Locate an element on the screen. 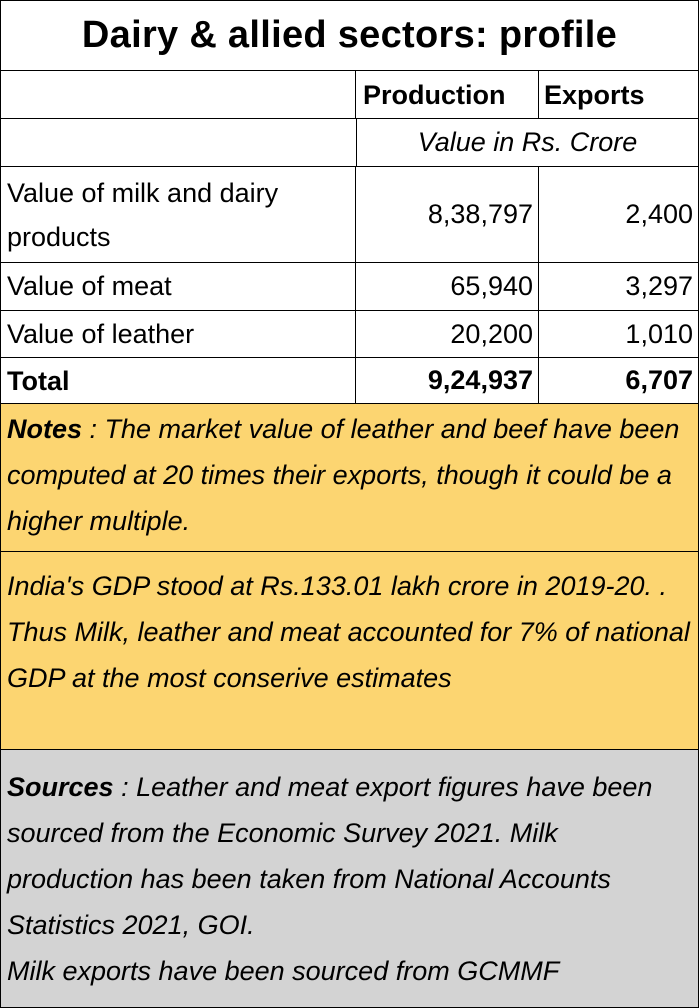  table-row: Value of meat 65,940 3,297 is located at coordinates (349, 287).